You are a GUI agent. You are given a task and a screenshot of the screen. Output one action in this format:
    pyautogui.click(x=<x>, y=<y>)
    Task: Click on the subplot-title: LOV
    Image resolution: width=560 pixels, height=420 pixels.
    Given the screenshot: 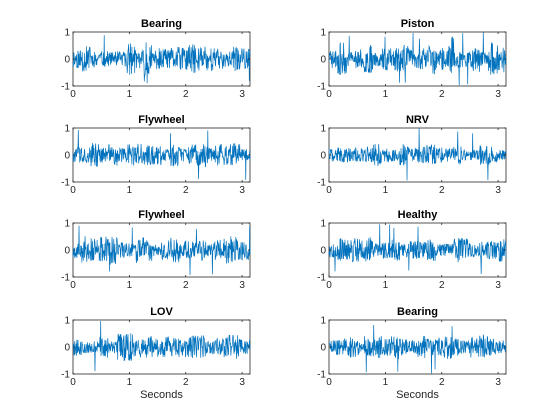 What is the action you would take?
    pyautogui.click(x=161, y=312)
    